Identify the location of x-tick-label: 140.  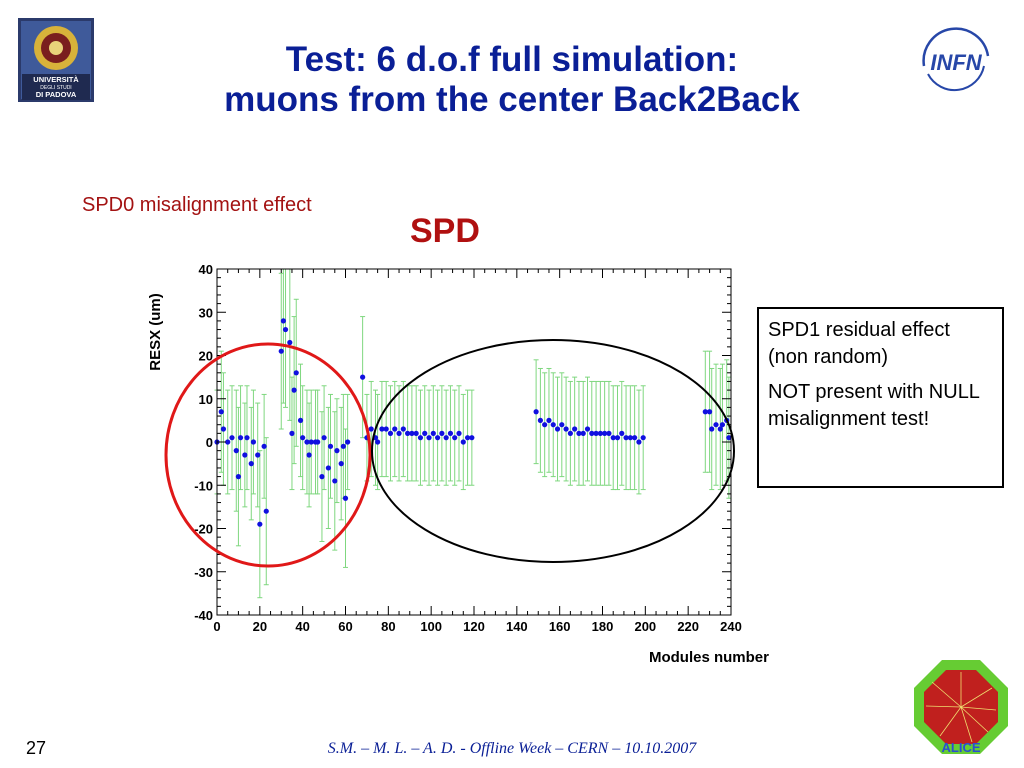
(517, 626).